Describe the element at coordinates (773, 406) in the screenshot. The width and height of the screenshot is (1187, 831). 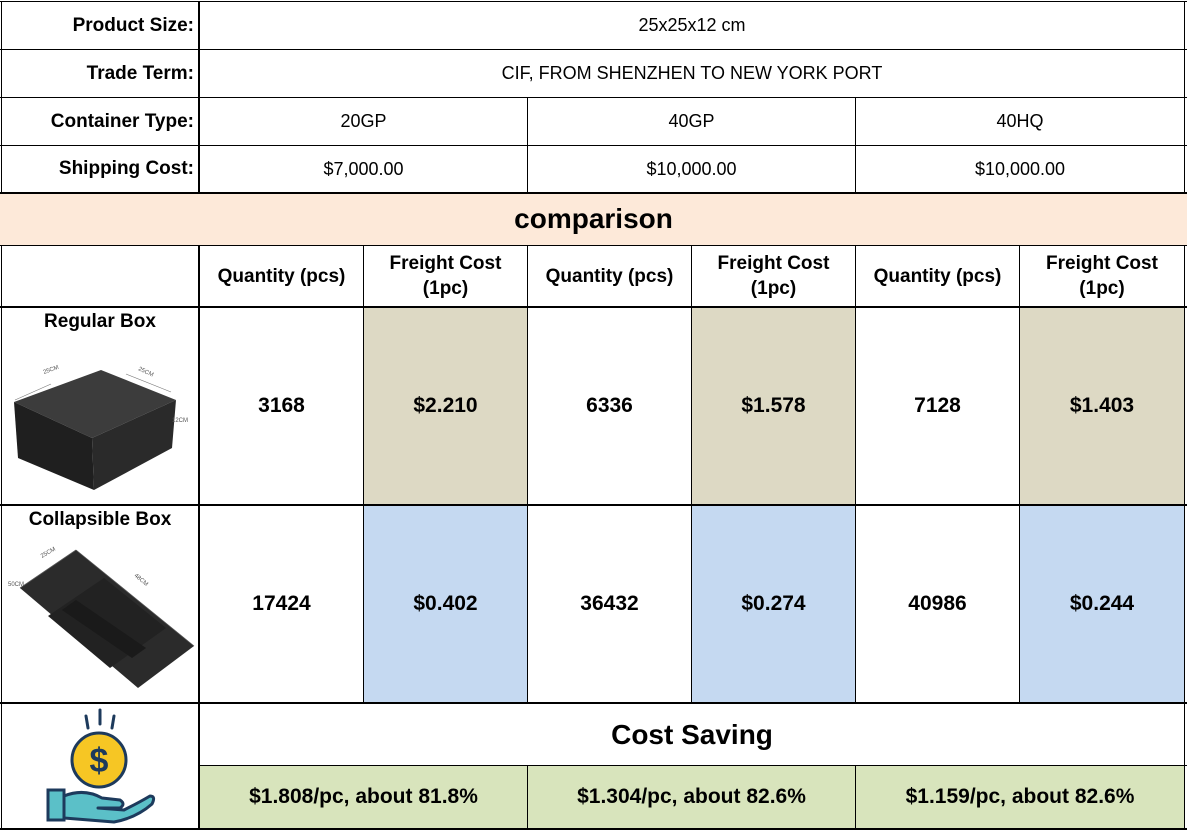
I see `regular-freight-40gp: $1.578` at that location.